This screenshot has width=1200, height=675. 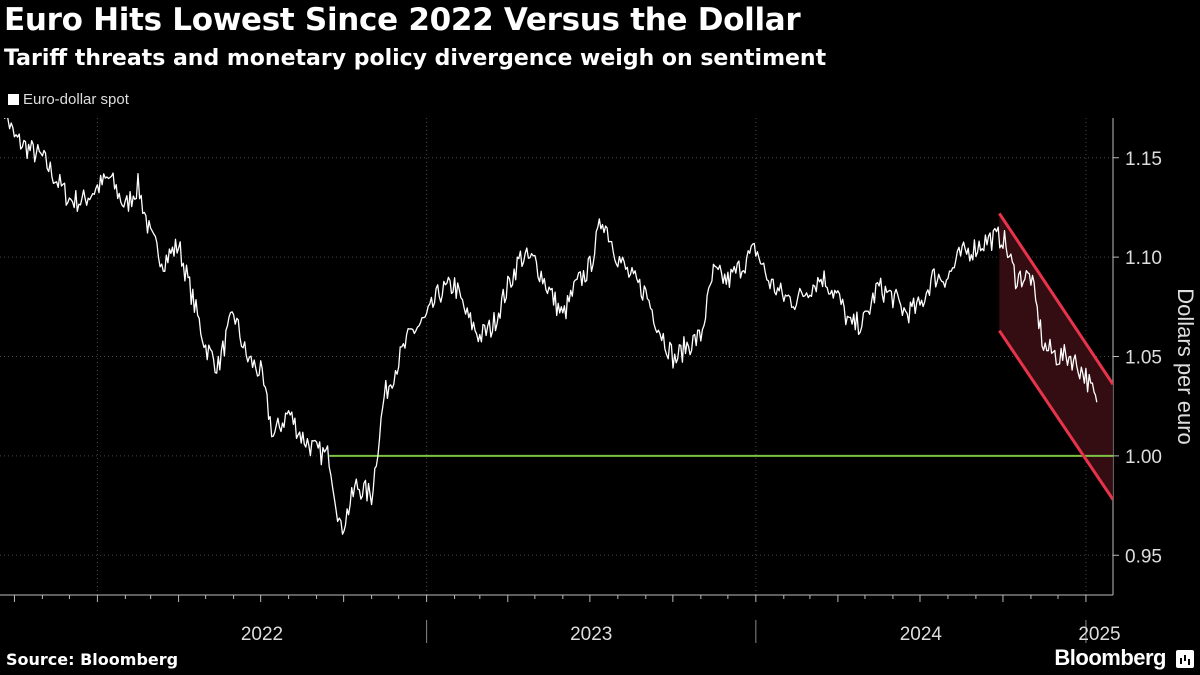 What do you see at coordinates (1099, 634) in the screenshot?
I see `x-tick-label-2025: 2025` at bounding box center [1099, 634].